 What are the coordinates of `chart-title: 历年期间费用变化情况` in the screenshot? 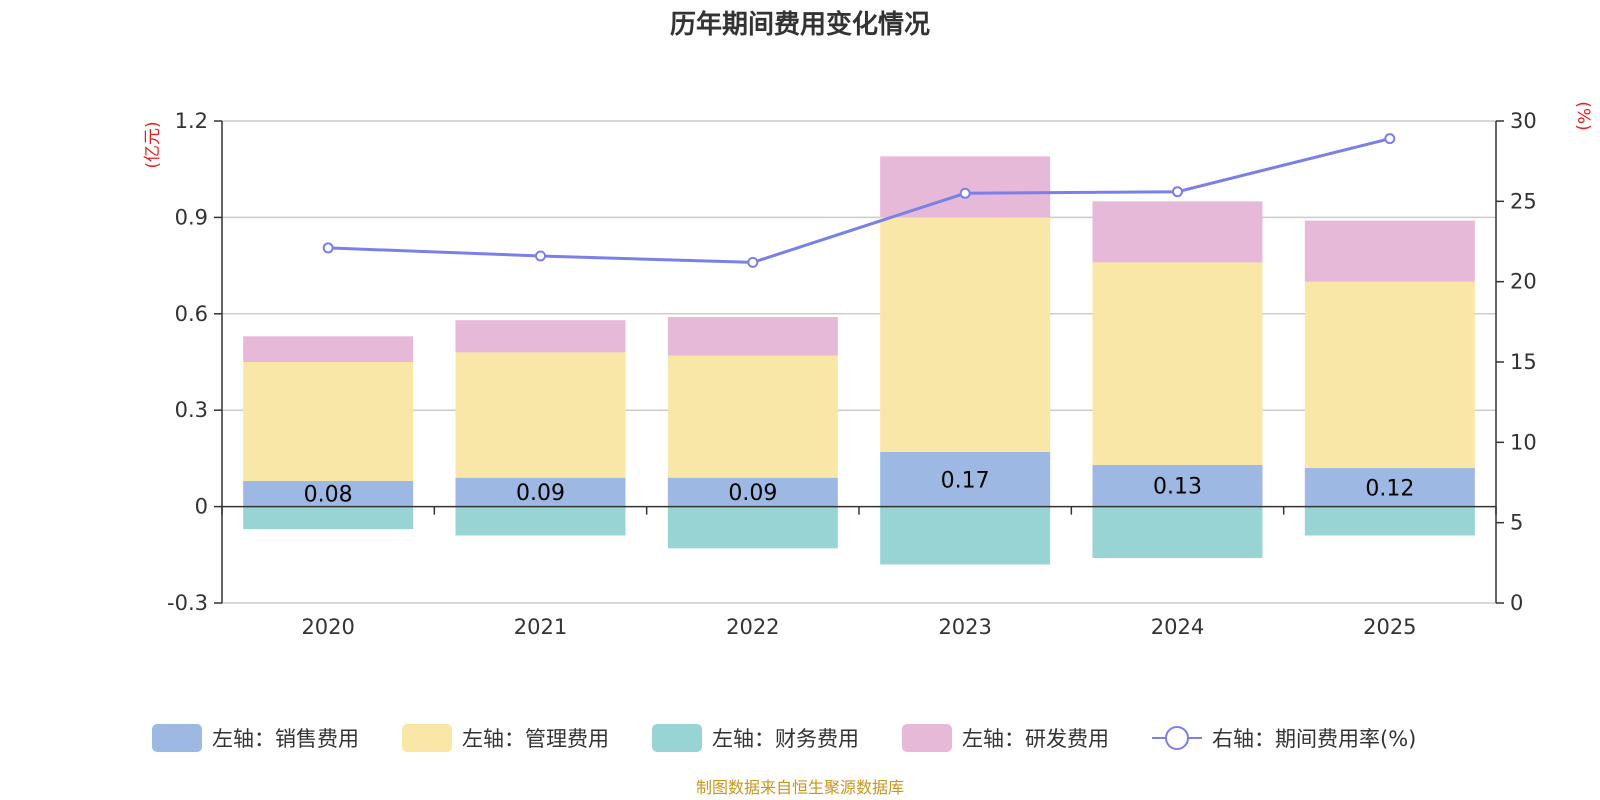 It's located at (800, 24).